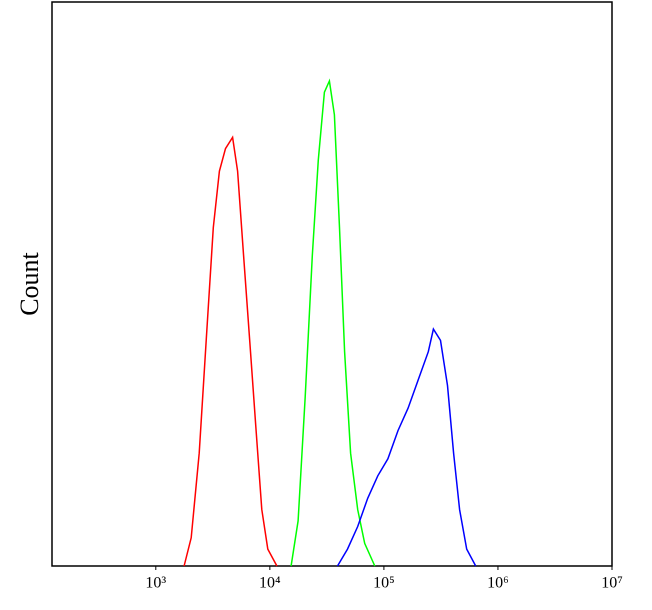  What do you see at coordinates (612, 583) in the screenshot?
I see `x-tick-label: 10⁷` at bounding box center [612, 583].